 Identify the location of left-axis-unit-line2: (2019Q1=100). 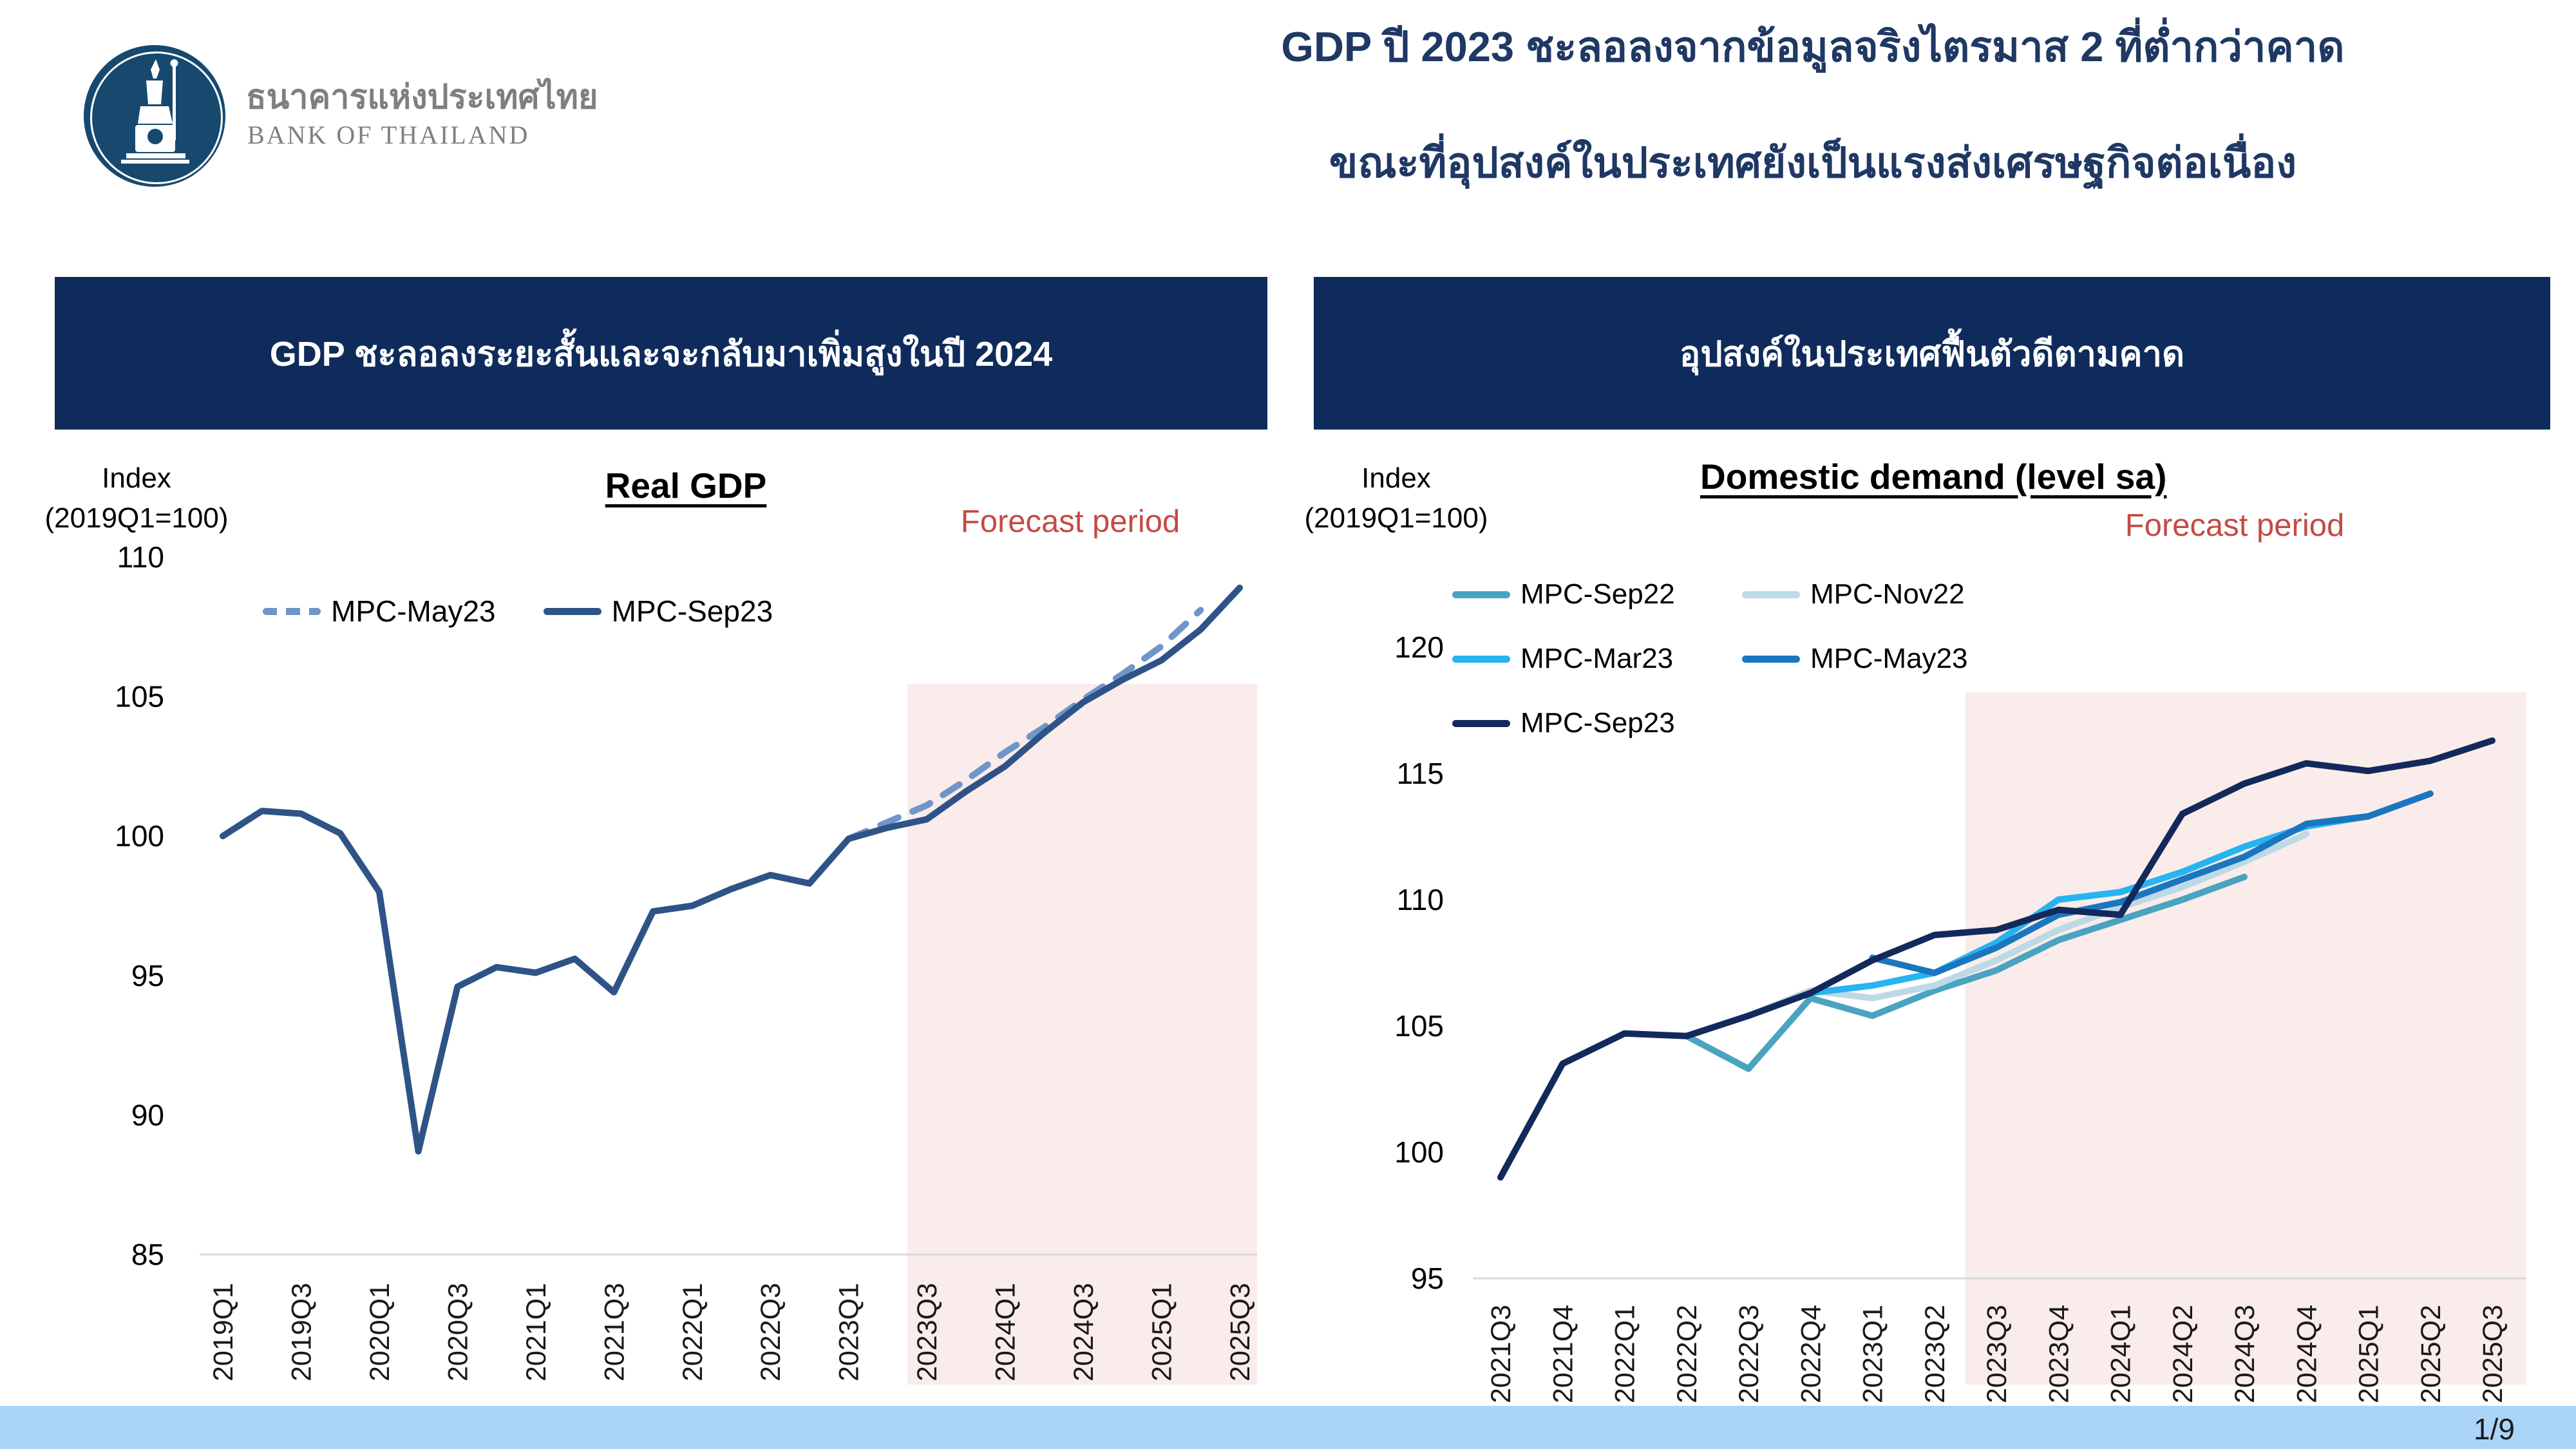
(136, 518).